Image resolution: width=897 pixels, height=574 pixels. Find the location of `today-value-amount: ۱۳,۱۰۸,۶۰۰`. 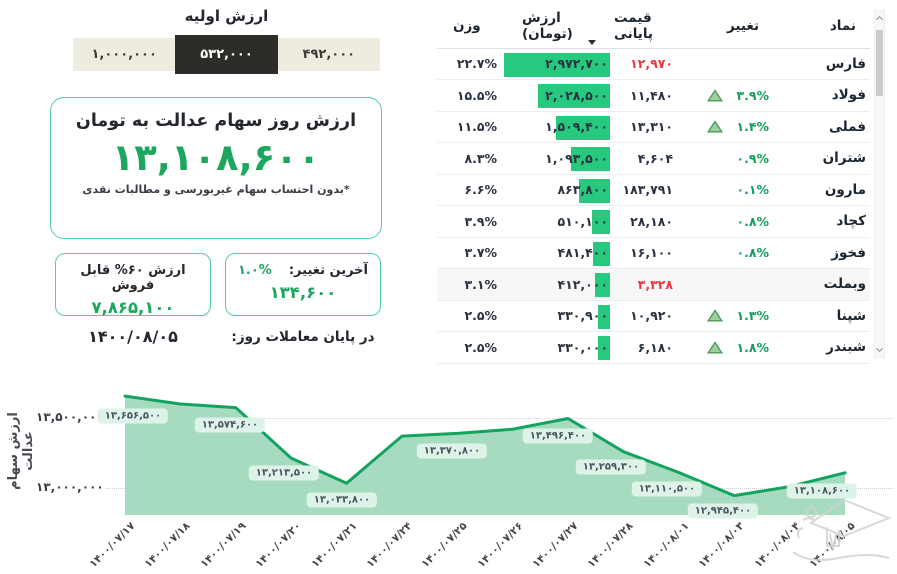

today-value-amount: ۱۳,۱۰۸,۶۰۰ is located at coordinates (216, 157).